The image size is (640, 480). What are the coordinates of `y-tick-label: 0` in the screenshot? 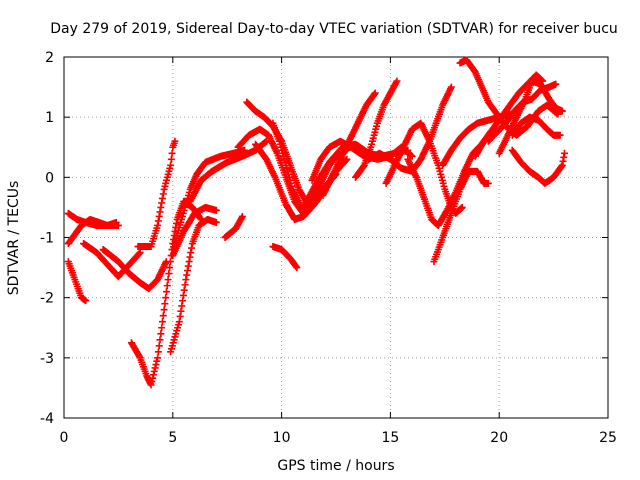 It's located at (49, 178).